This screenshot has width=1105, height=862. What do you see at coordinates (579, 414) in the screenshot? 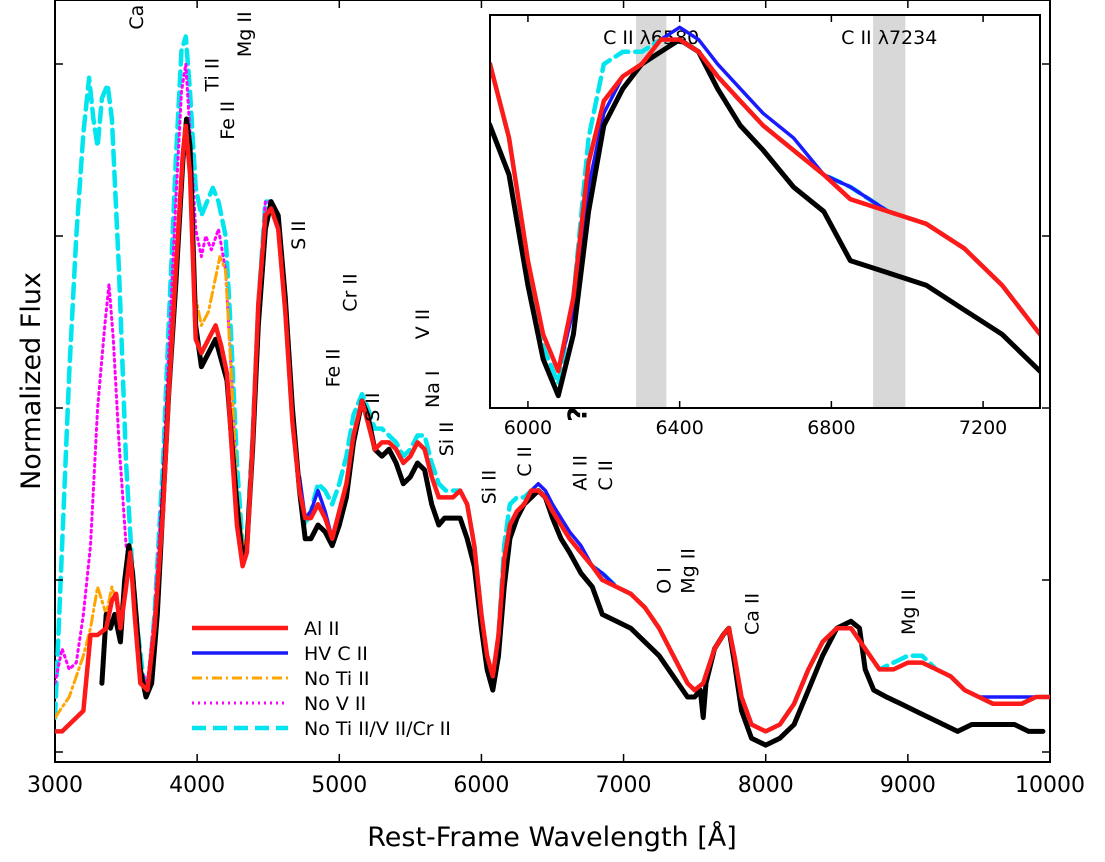
I see `unidentified-feature-mark: ?` at bounding box center [579, 414].